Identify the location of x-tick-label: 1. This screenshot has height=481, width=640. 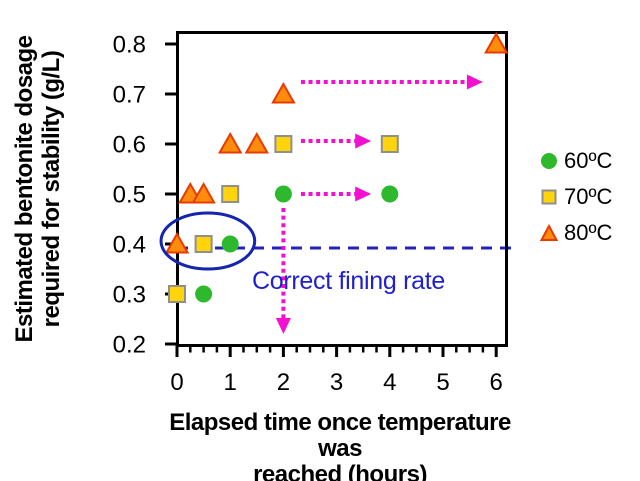
(230, 382).